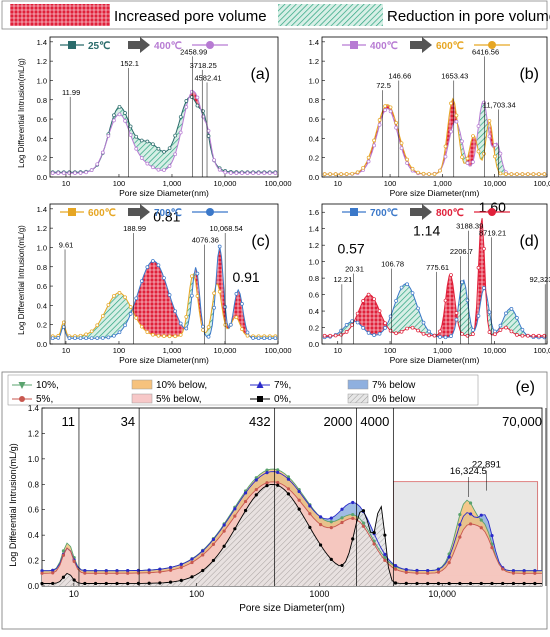  Describe the element at coordinates (196, 594) in the screenshot. I see `x-tick-label: 100` at that location.